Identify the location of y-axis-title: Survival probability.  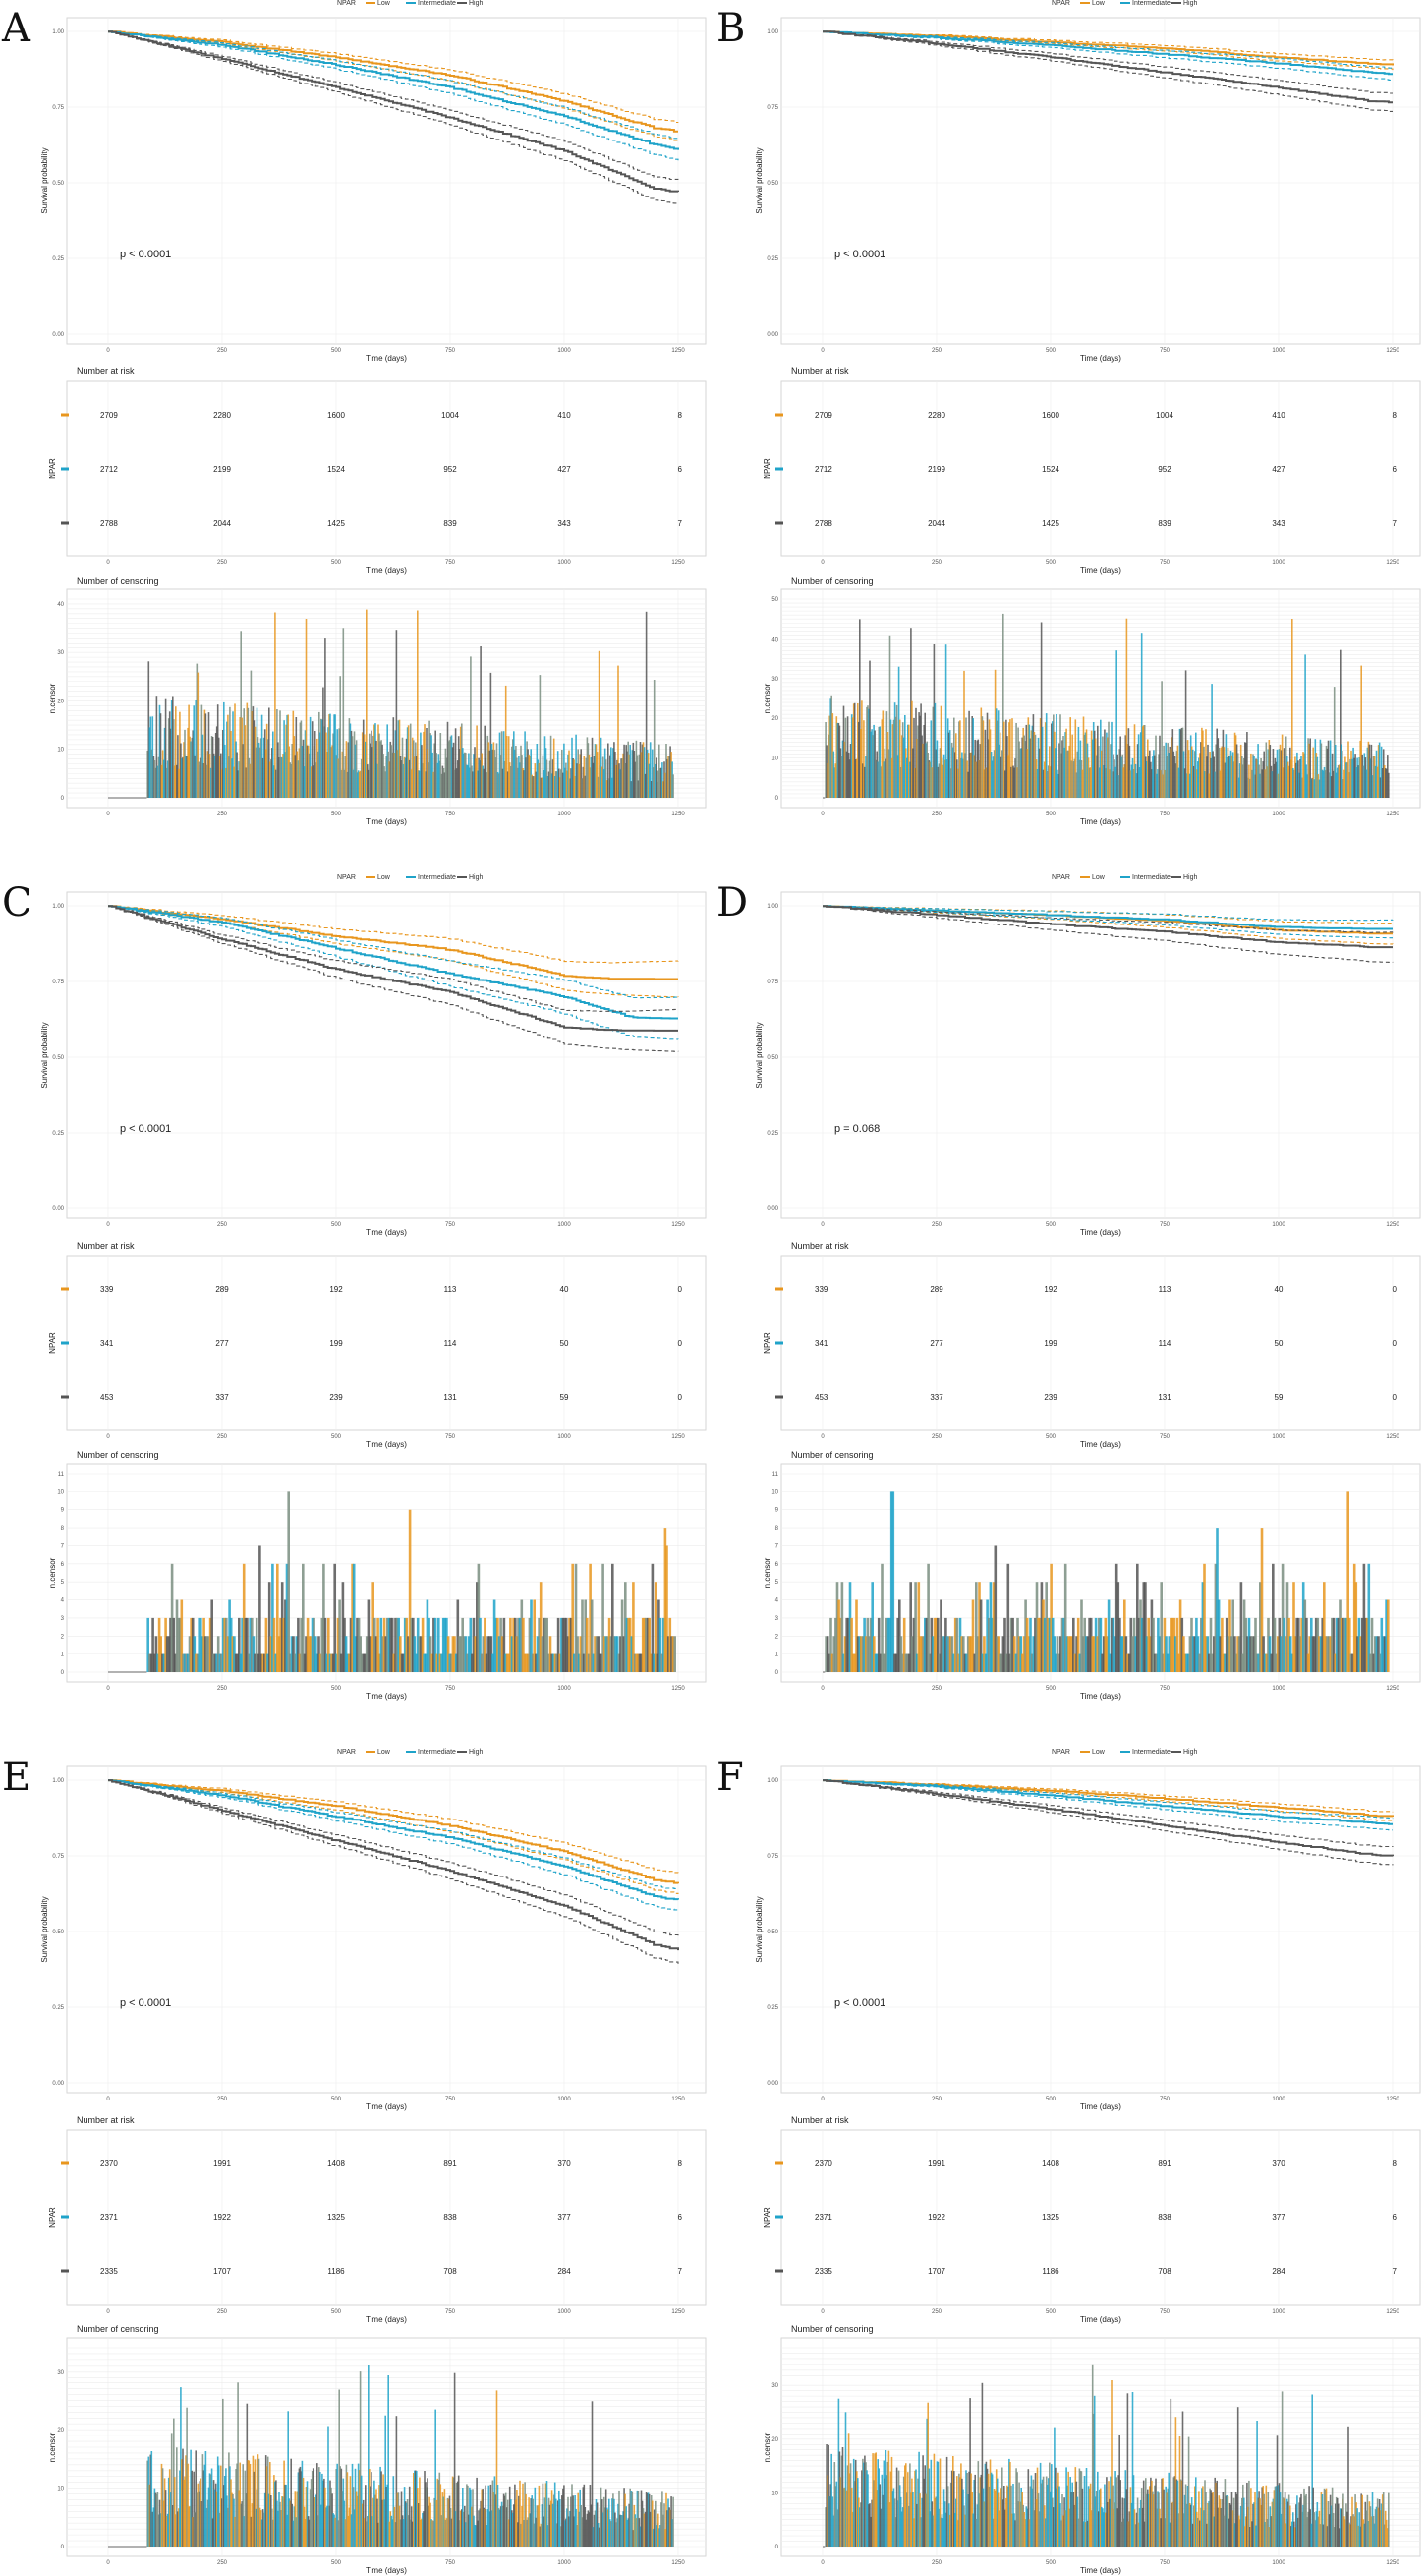
(44, 1929).